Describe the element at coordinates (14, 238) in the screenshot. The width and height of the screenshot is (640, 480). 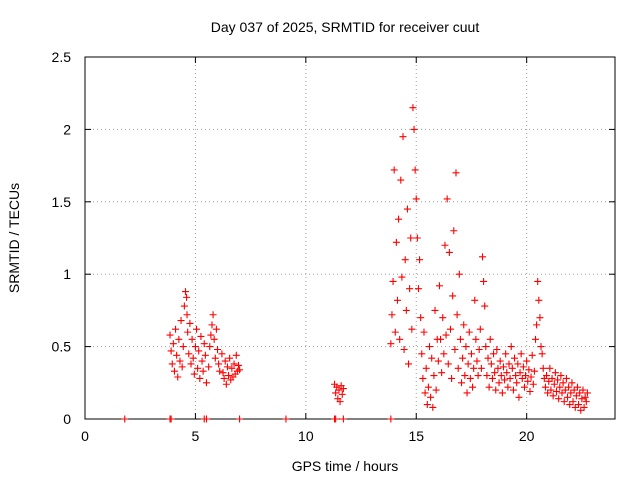
I see `y-axis-label: SRMTID / TECUs` at that location.